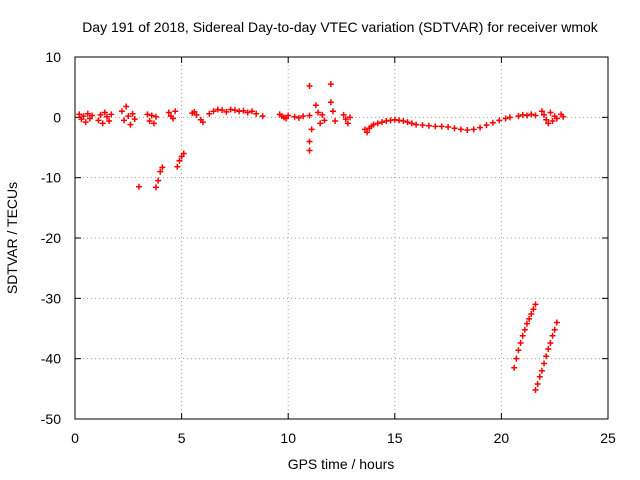 The image size is (640, 480). What do you see at coordinates (51, 238) in the screenshot?
I see `y-tick-label: -20` at bounding box center [51, 238].